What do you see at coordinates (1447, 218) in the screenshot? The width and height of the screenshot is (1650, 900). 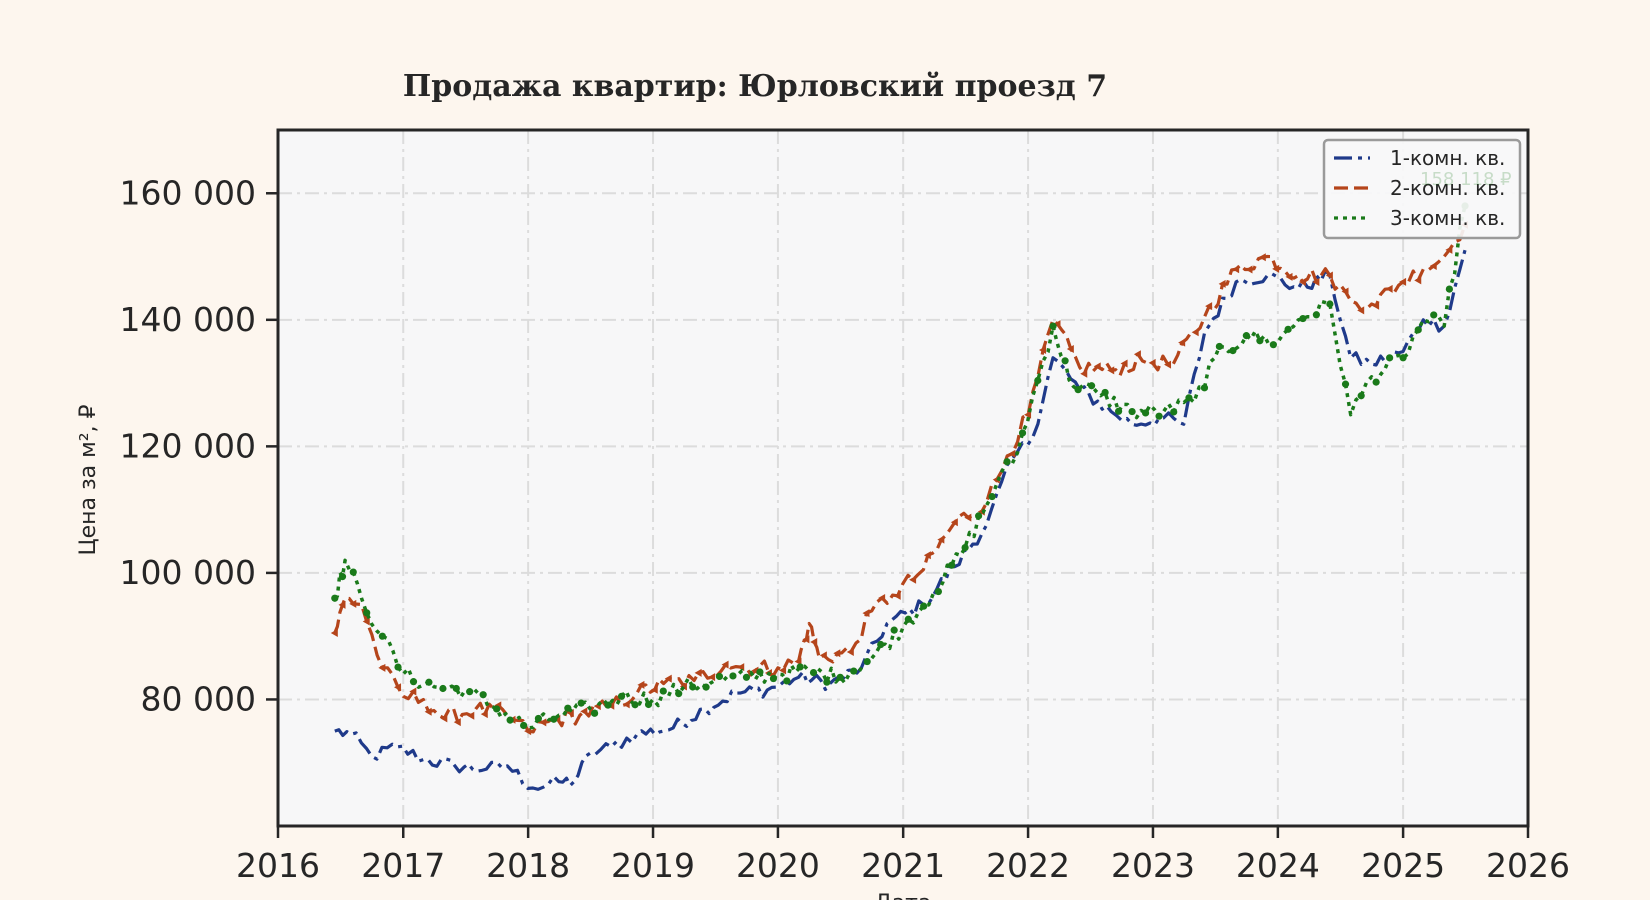 I see `legend-entry: 3-комн. кв.` at bounding box center [1447, 218].